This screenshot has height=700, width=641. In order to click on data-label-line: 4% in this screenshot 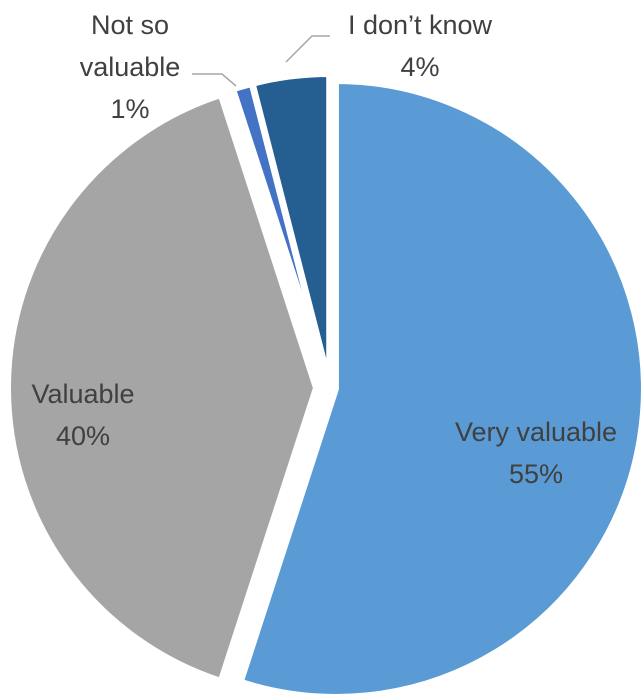, I will do `click(419, 67)`.